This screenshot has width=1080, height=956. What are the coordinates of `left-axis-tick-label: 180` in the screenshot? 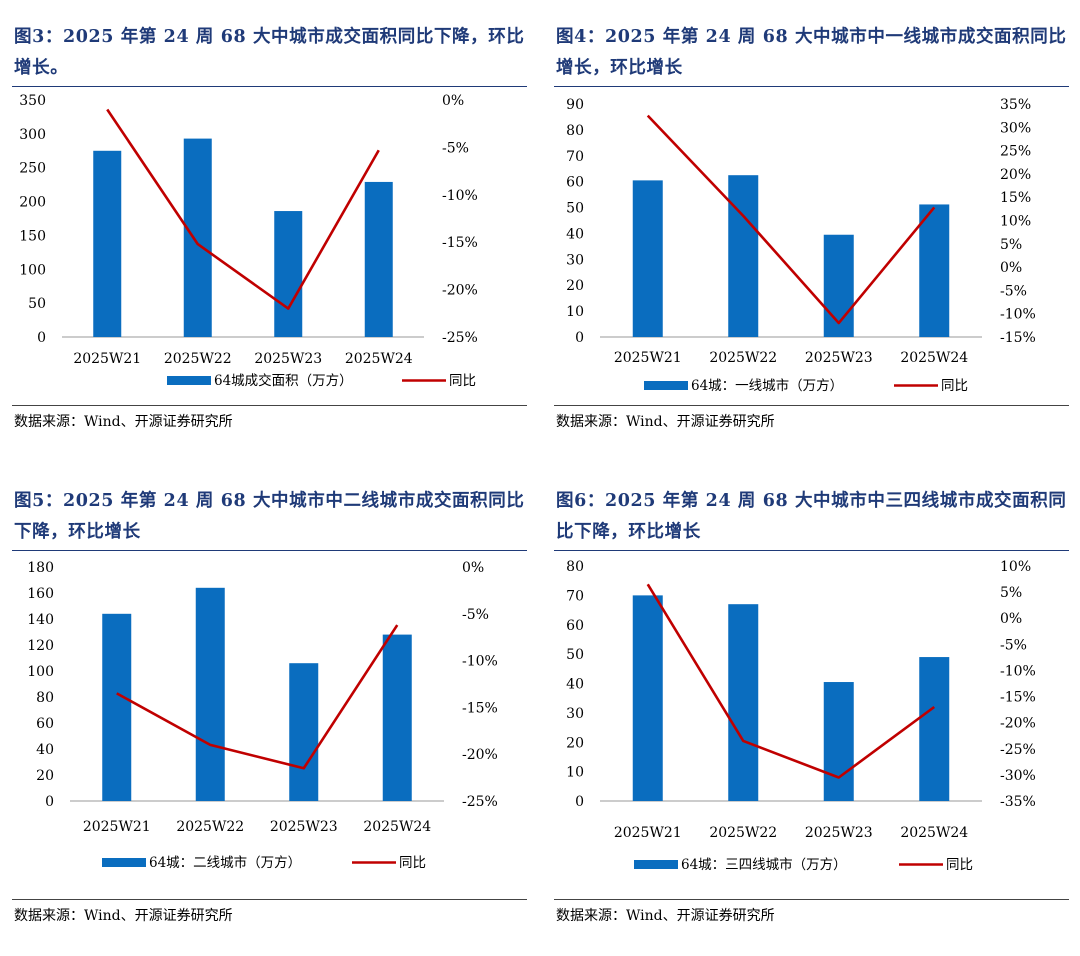 It's located at (40, 568).